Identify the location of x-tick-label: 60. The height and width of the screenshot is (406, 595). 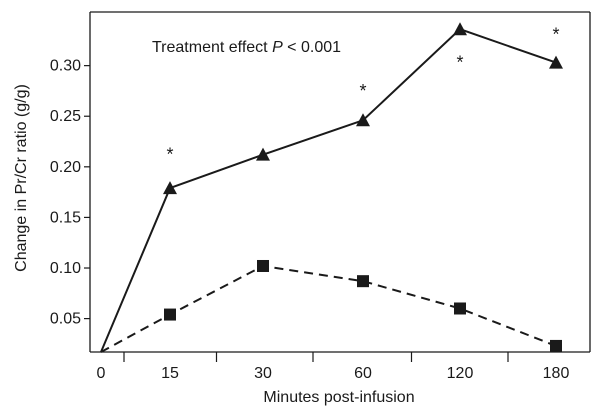
(363, 373).